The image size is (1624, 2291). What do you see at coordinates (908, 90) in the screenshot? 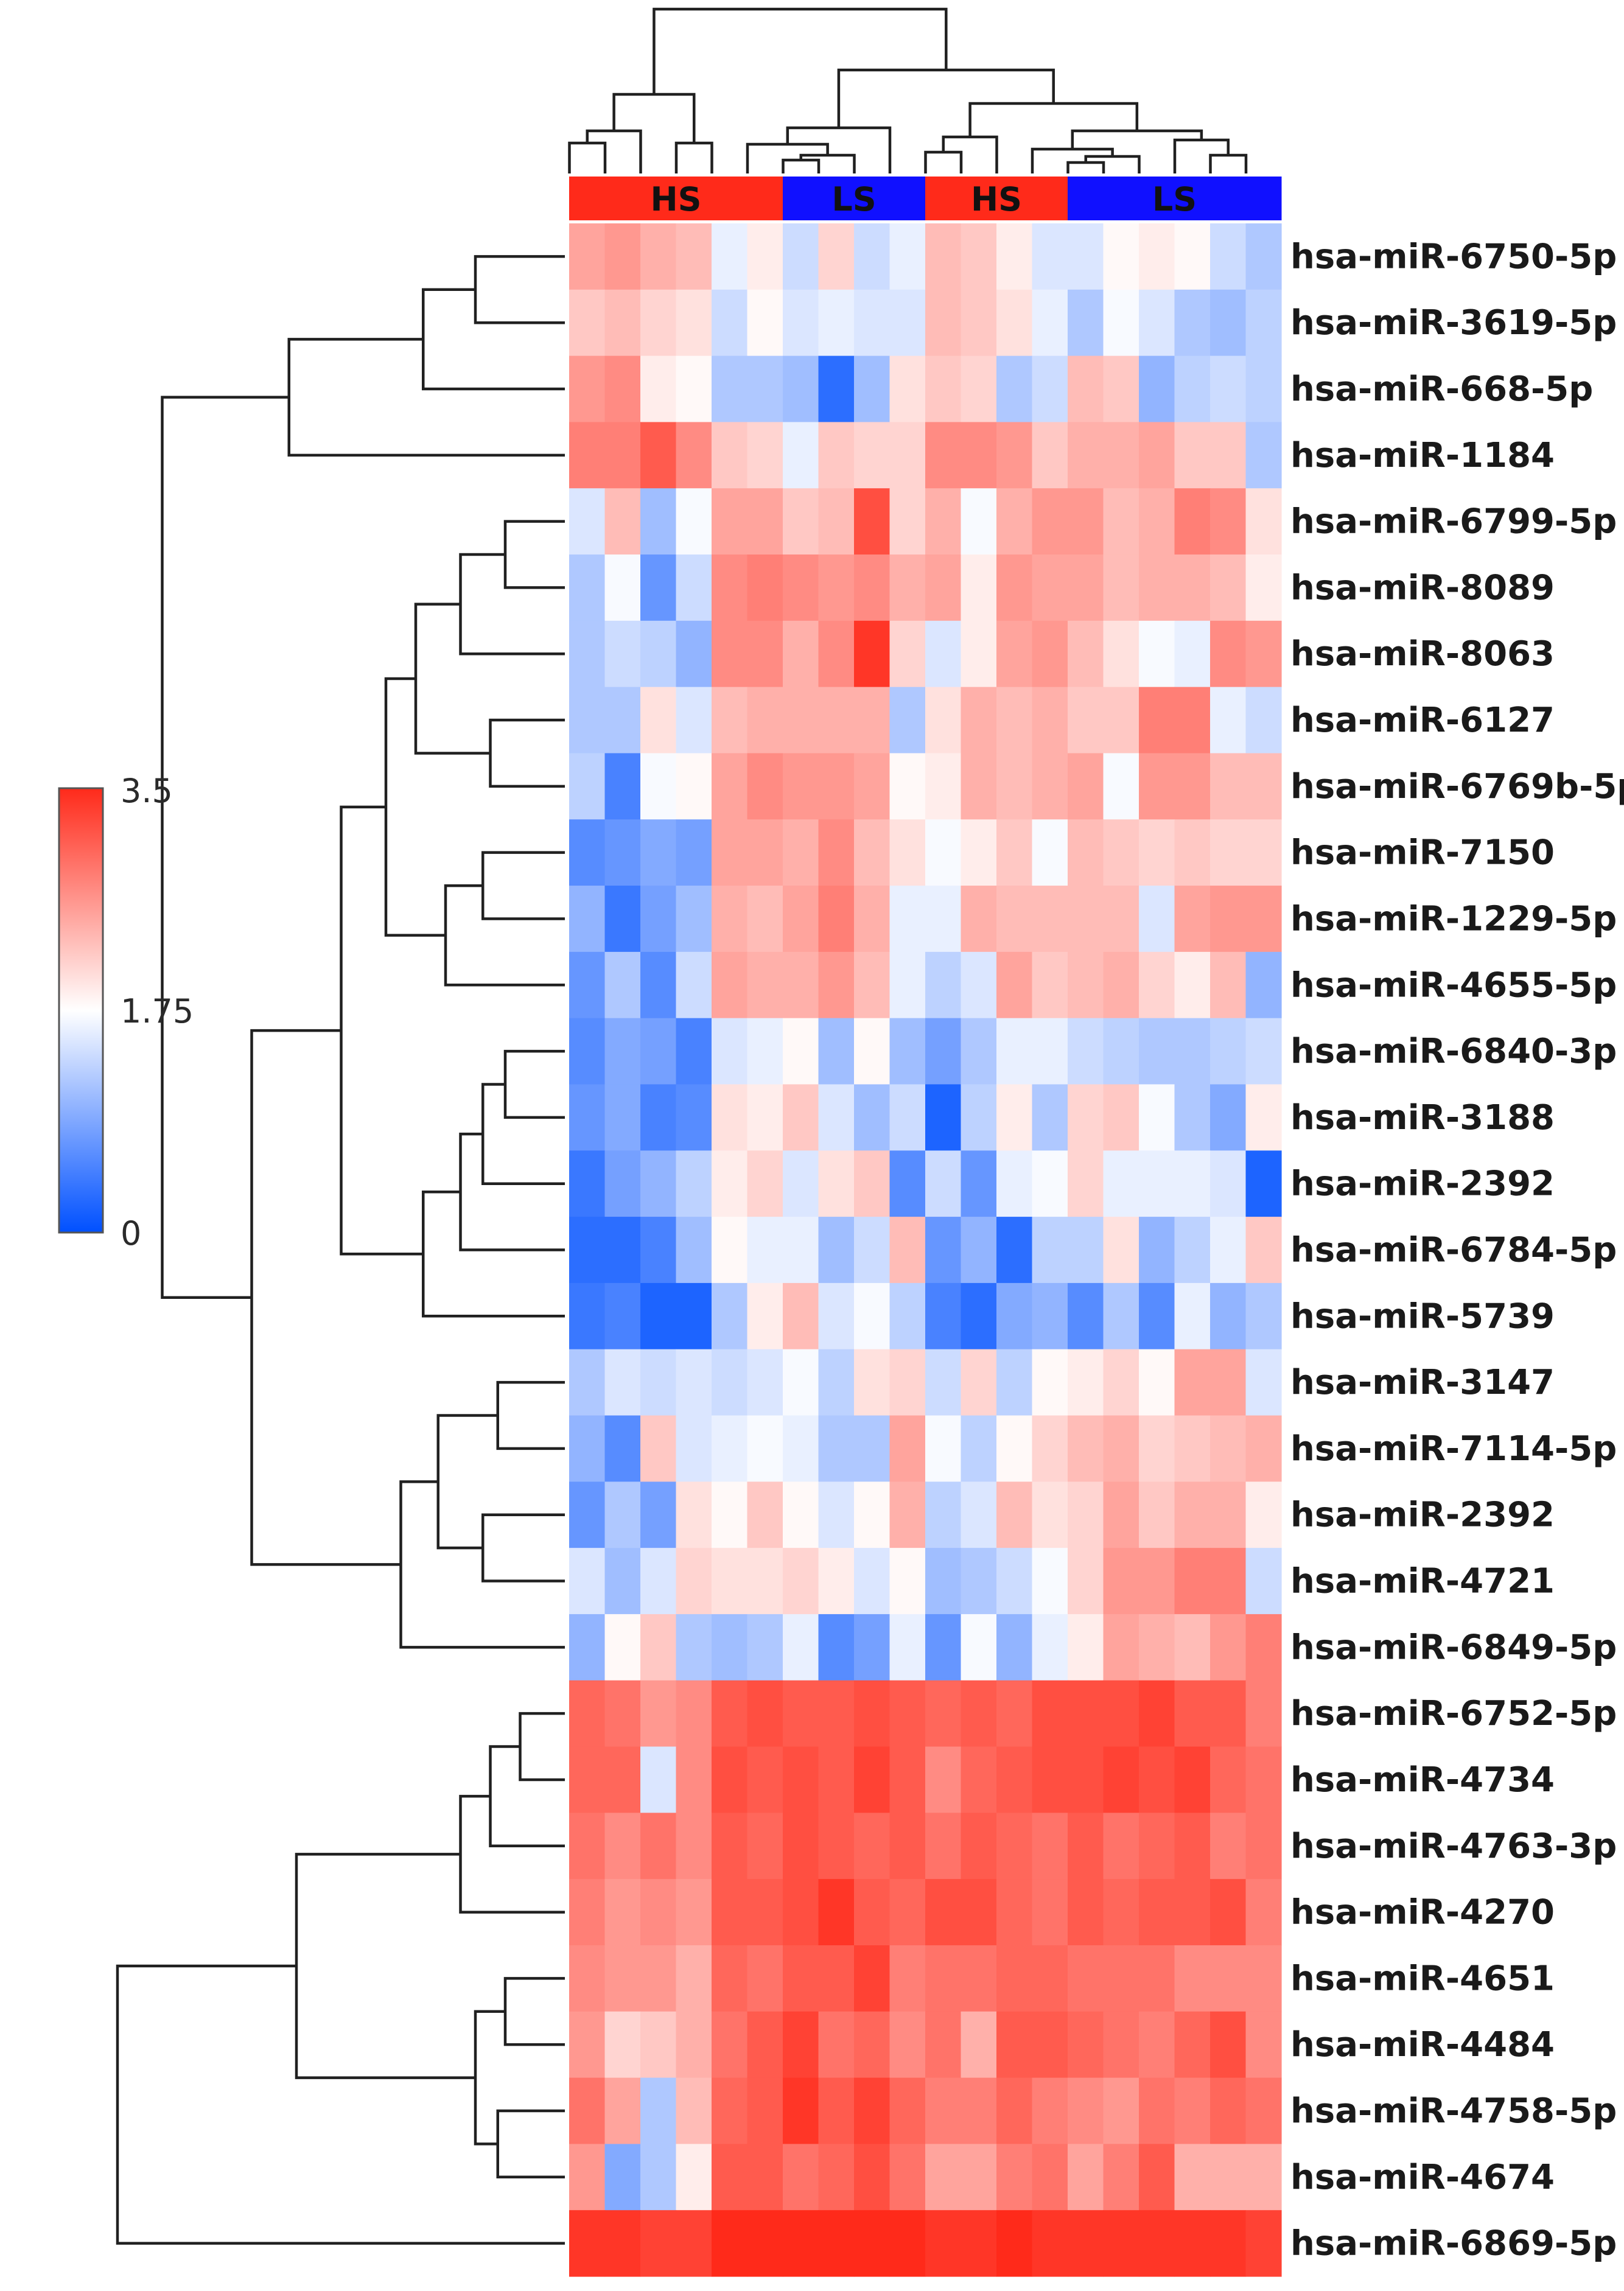
I see `column-dendrogram` at bounding box center [908, 90].